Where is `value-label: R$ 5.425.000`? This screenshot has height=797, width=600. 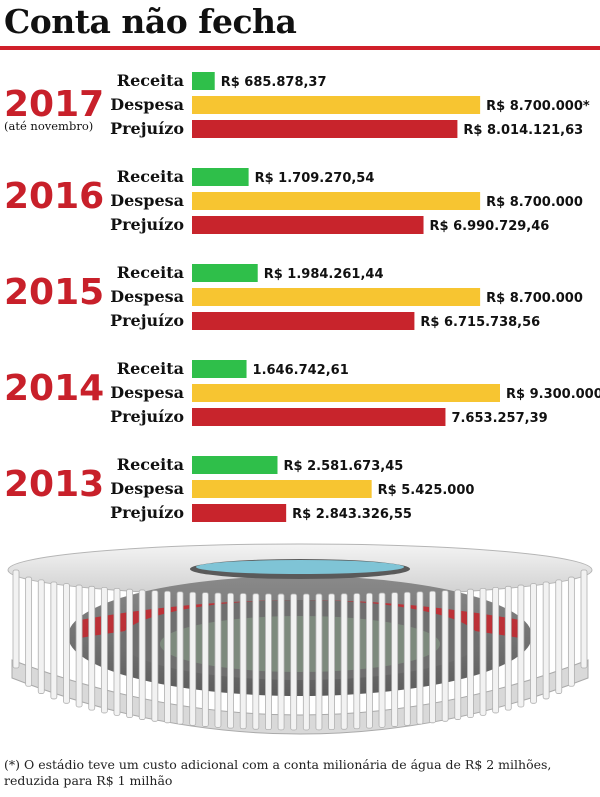
value-label: R$ 5.425.000 is located at coordinates (426, 490).